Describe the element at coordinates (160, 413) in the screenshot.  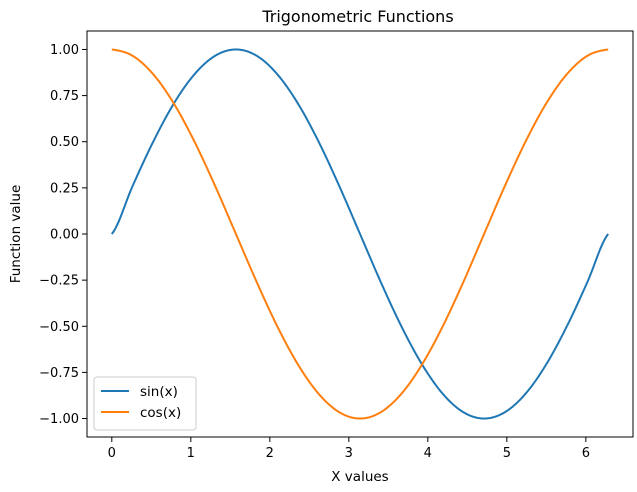
I see `legend-label: cos(x)` at that location.